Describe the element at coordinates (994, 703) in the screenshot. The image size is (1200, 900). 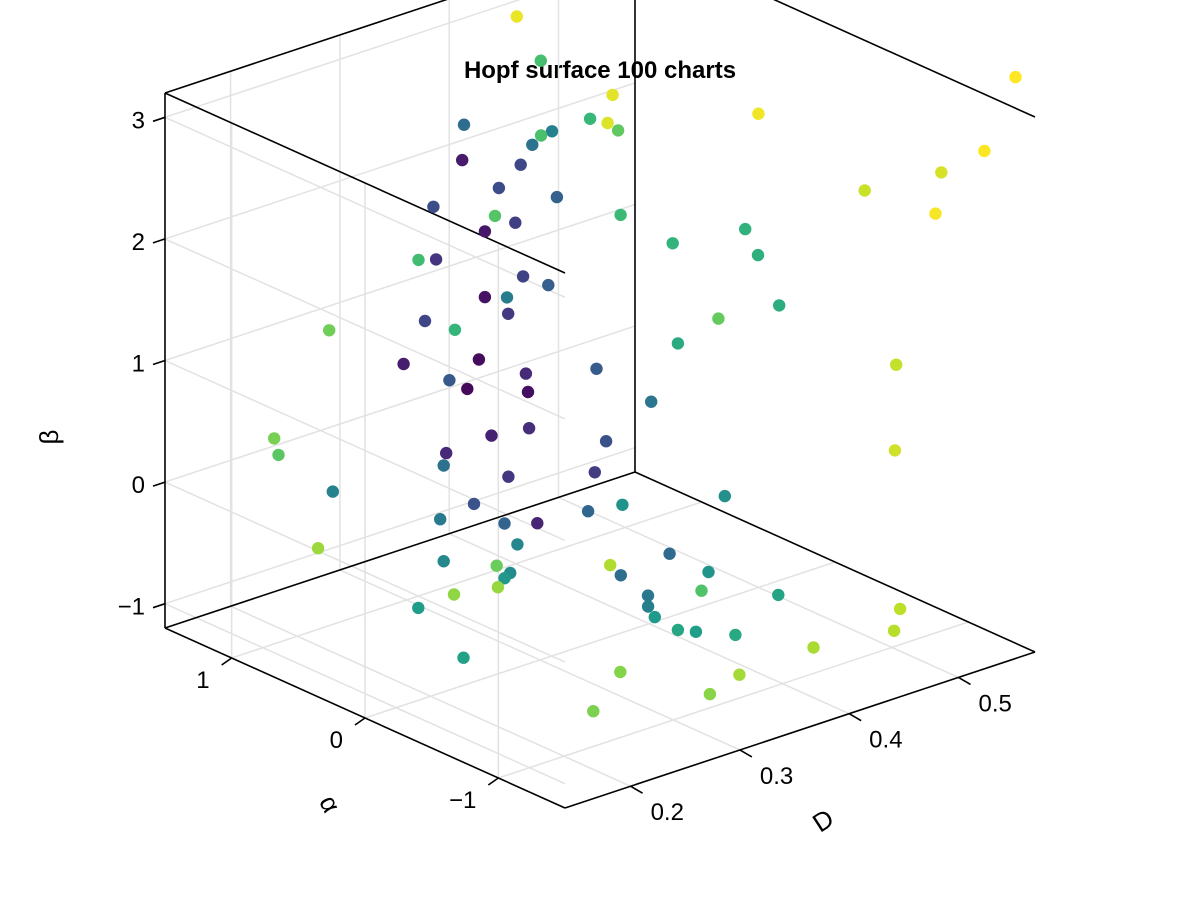
I see `x-tick-label: 0.5` at that location.